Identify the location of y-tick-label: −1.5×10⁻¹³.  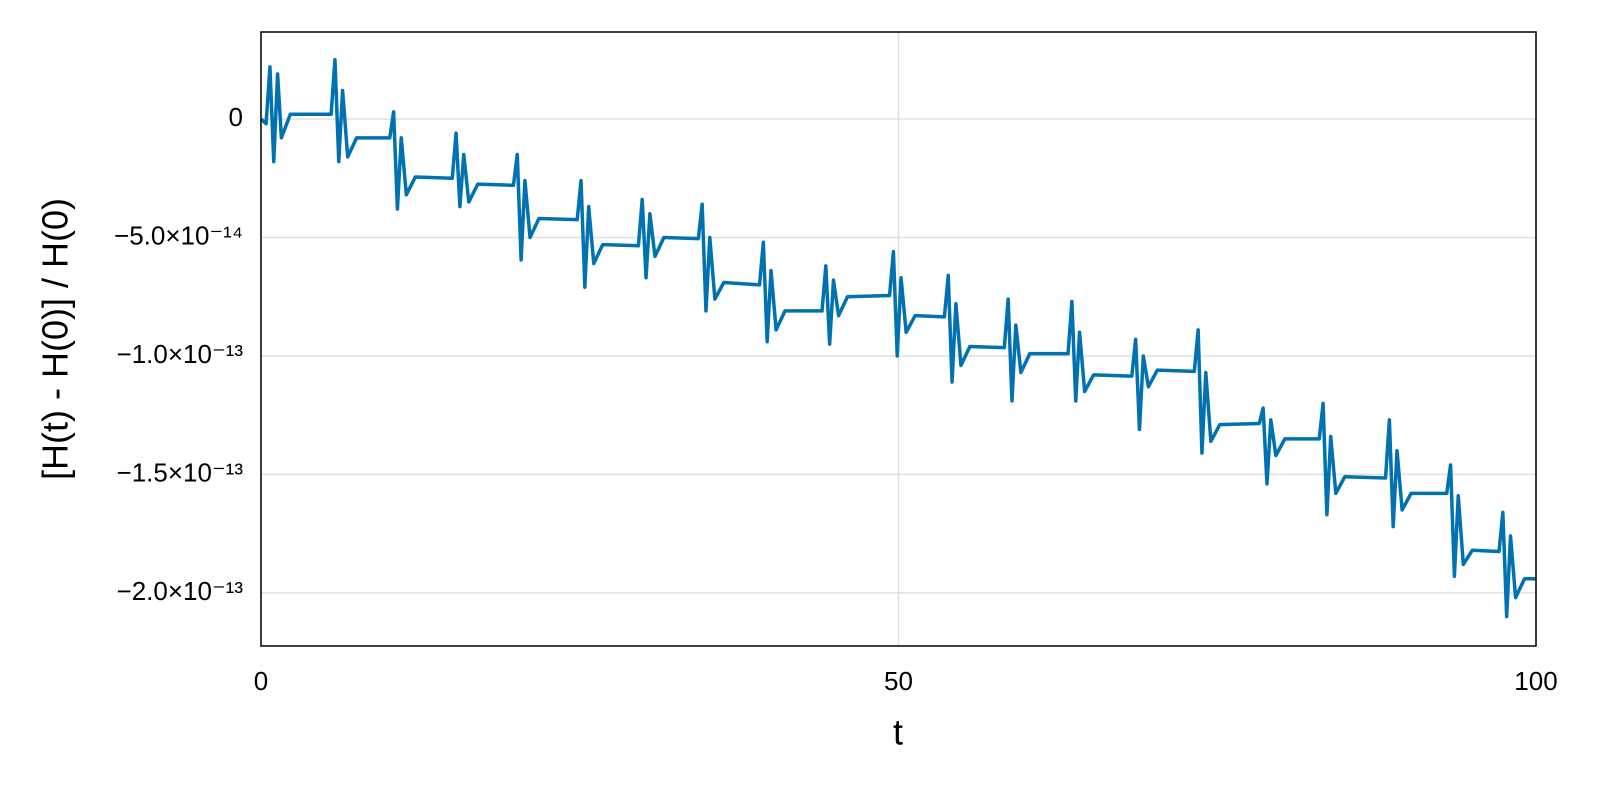
(180, 472).